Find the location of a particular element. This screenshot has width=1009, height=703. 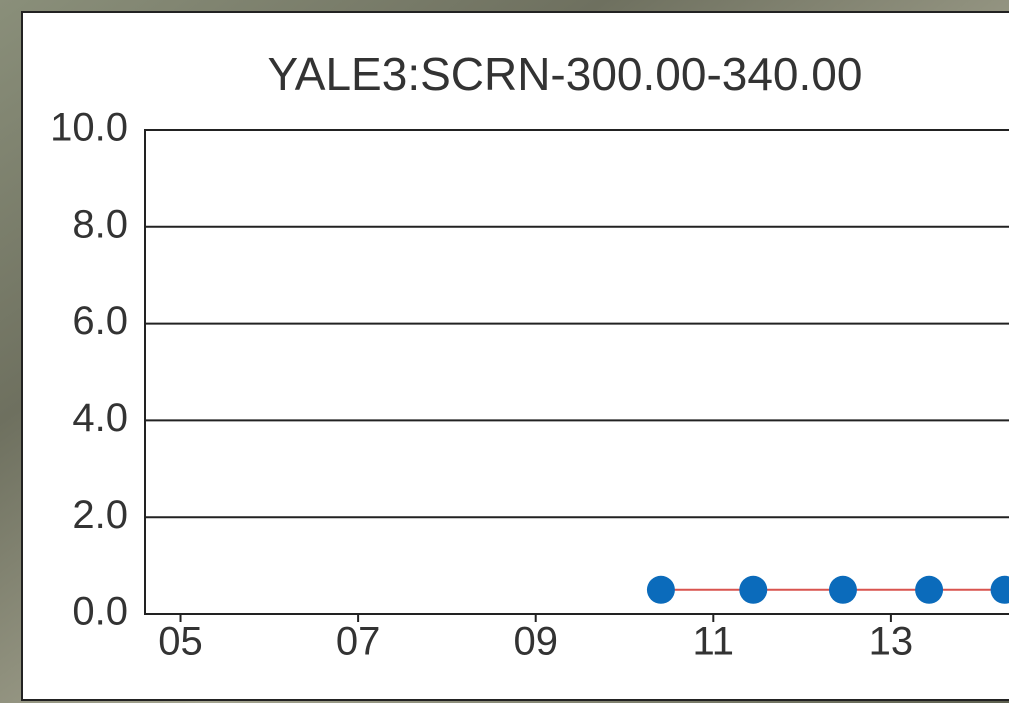

x-tick-label: 05 is located at coordinates (180, 642).